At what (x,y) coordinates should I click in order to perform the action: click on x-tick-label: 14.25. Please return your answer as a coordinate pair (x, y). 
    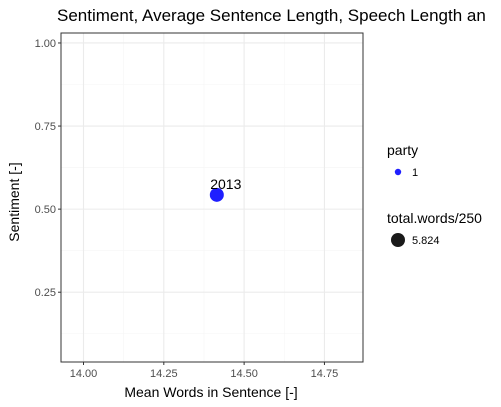
    Looking at the image, I should click on (164, 374).